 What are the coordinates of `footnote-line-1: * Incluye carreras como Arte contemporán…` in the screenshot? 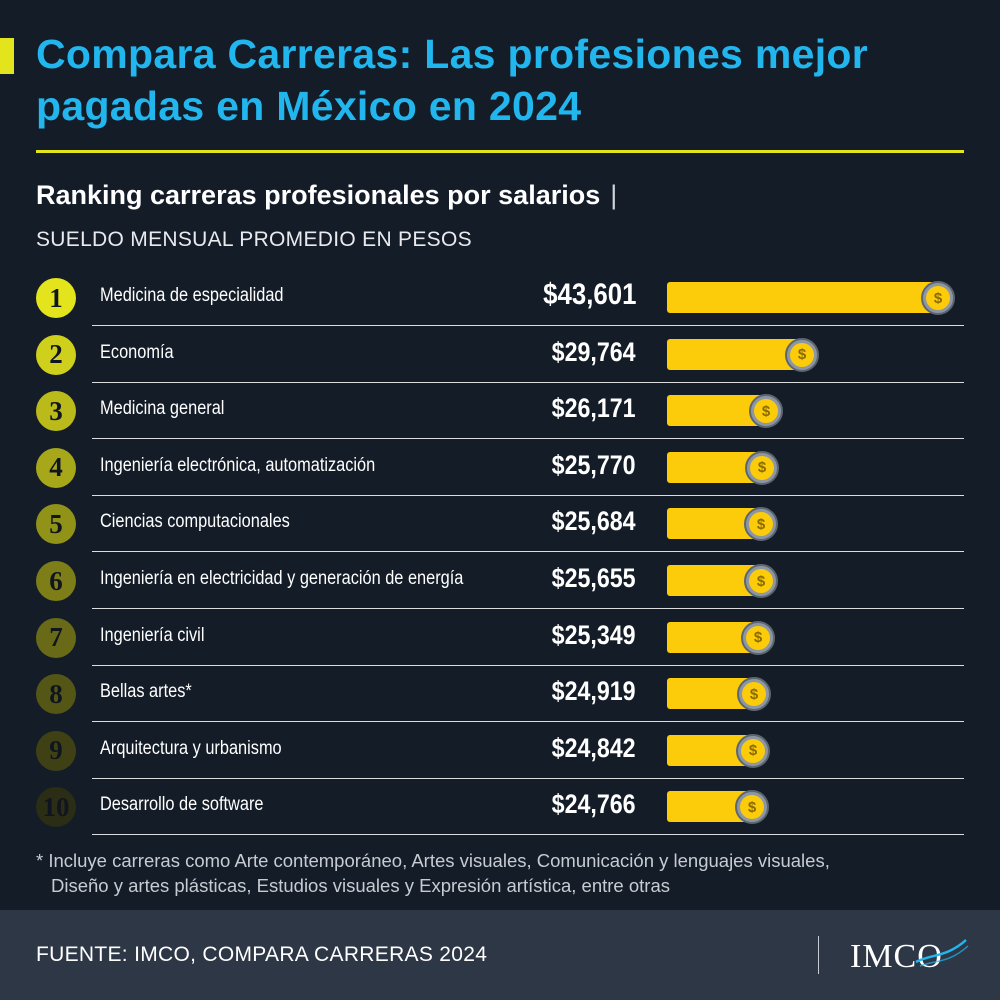 It's located at (433, 860).